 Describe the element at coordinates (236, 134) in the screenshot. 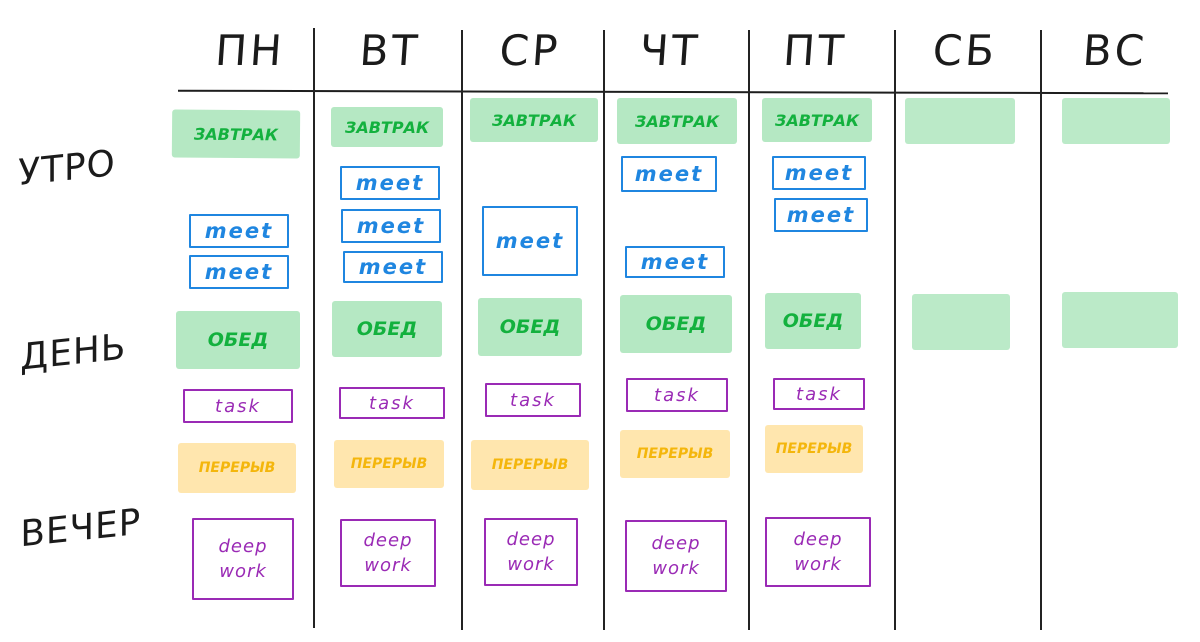

I see `breakfast-mon: ЗАВТРАК` at that location.